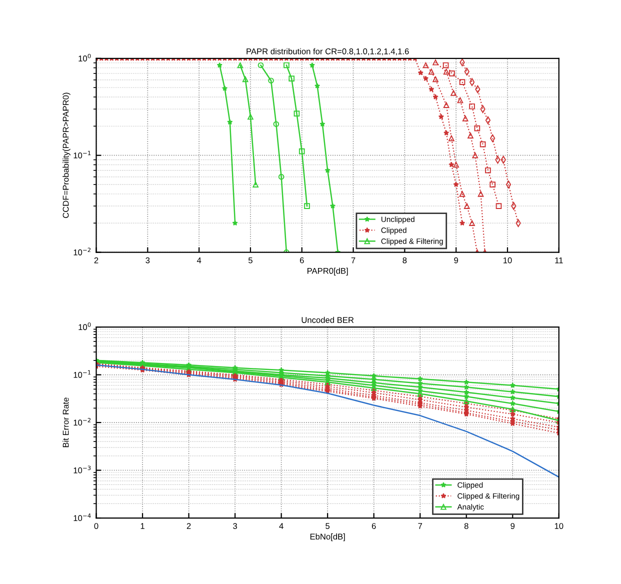 Image resolution: width=621 pixels, height=584 pixels. What do you see at coordinates (559, 260) in the screenshot?
I see `x-tick-label: 11` at bounding box center [559, 260].